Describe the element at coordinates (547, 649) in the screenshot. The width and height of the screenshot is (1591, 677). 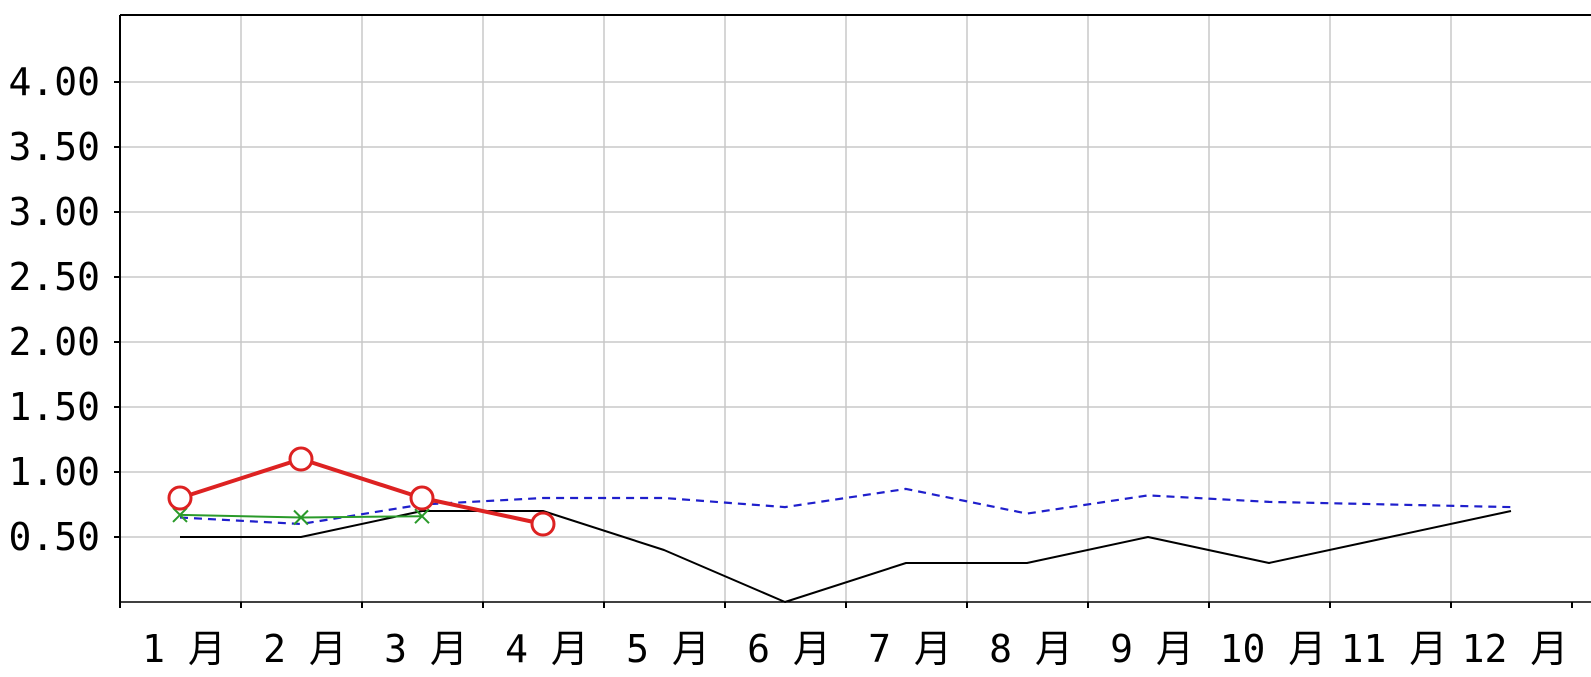
I see `x-tick-label: 4 月` at that location.